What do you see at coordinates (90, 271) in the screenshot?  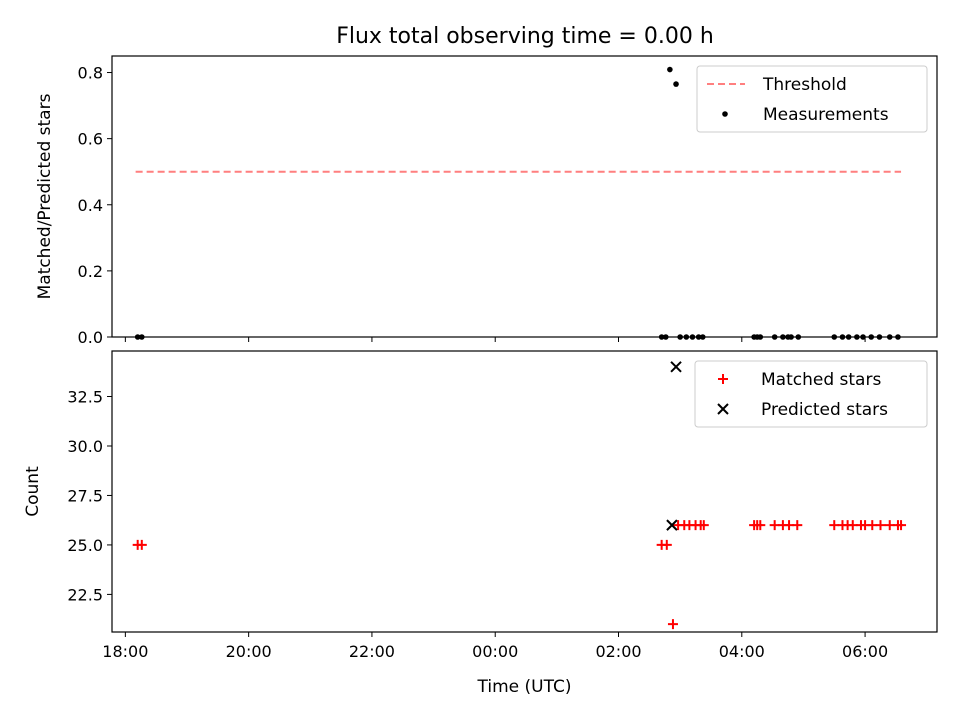 I see `top-y-tick-label: 0.2` at bounding box center [90, 271].